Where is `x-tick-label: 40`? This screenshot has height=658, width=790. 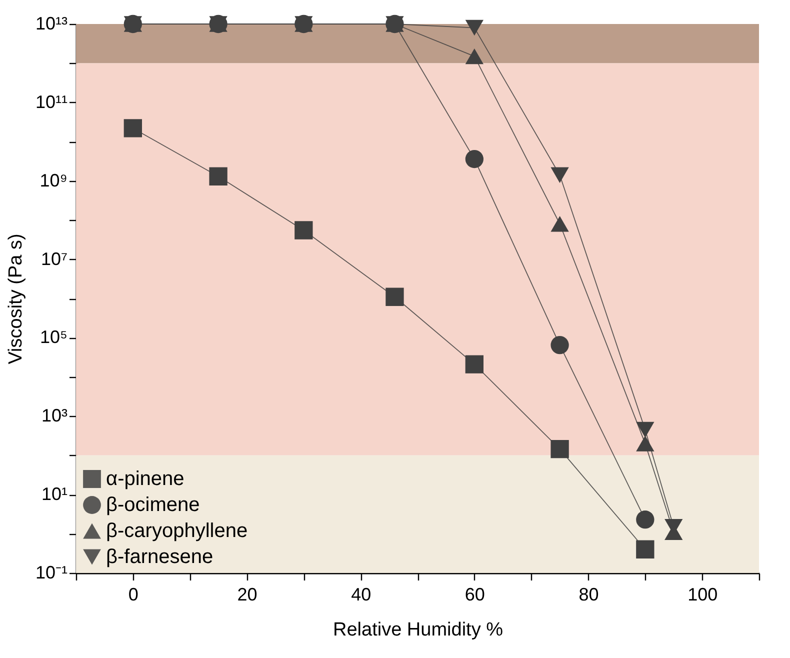 x-tick-label: 40 is located at coordinates (361, 594).